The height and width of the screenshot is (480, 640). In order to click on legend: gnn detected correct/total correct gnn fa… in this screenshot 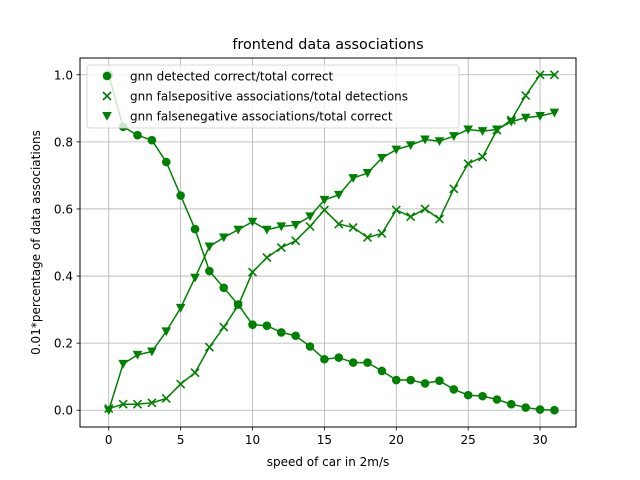, I will do `click(273, 96)`.